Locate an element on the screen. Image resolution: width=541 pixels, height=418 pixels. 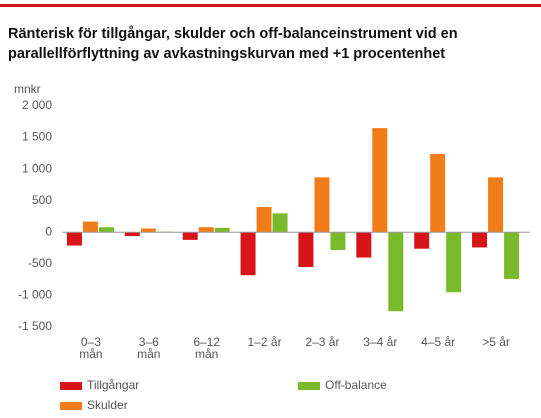
top-rule is located at coordinates (270, 5).